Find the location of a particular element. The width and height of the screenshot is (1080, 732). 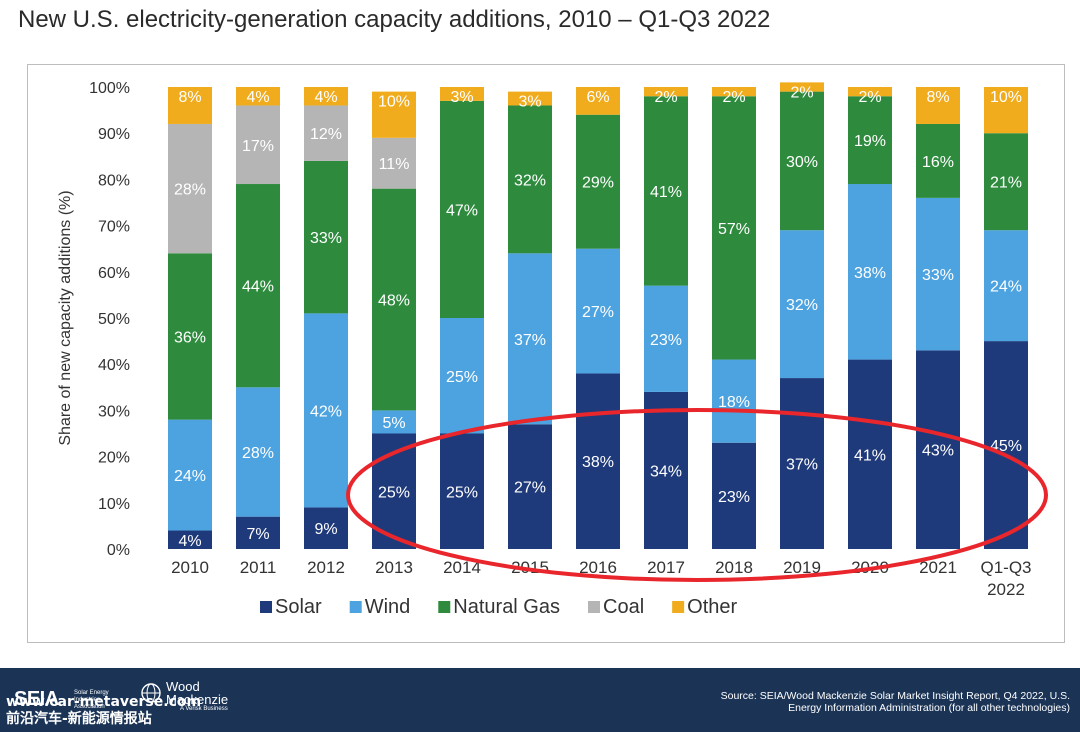

legend-label: Wind is located at coordinates (388, 607).